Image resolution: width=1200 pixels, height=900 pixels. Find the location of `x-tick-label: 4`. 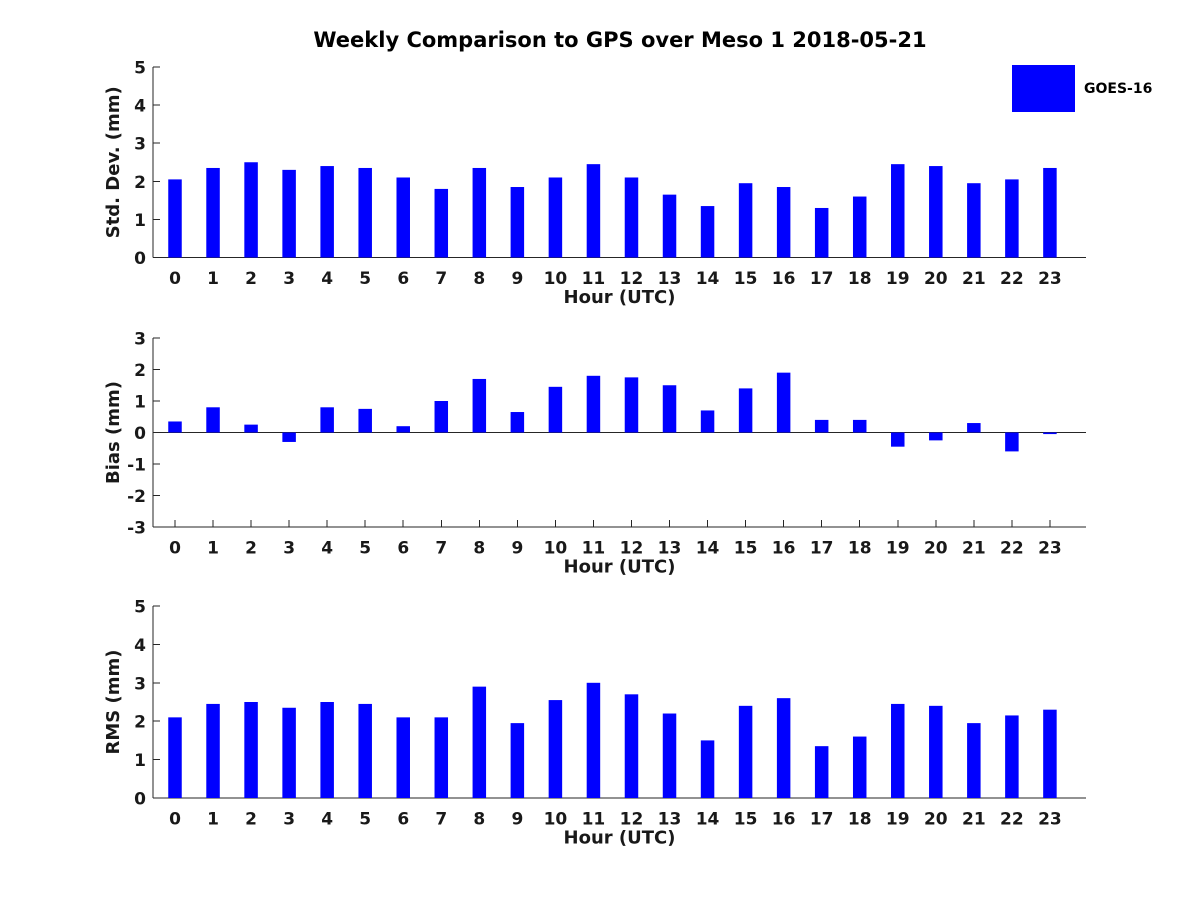

x-tick-label: 4 is located at coordinates (327, 279).